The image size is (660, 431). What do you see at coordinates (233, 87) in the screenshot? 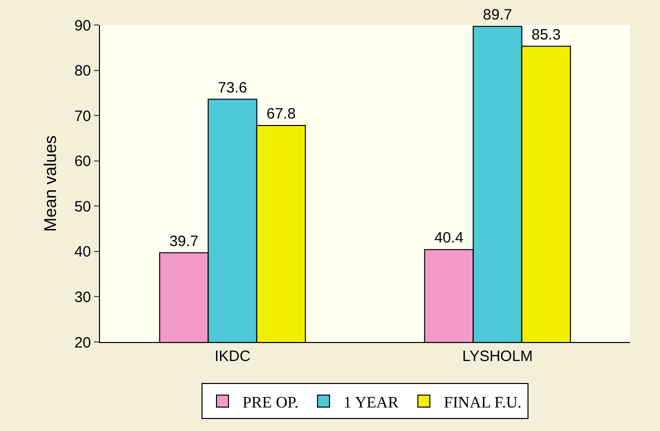
I see `data-label: 73.6` at bounding box center [233, 87].